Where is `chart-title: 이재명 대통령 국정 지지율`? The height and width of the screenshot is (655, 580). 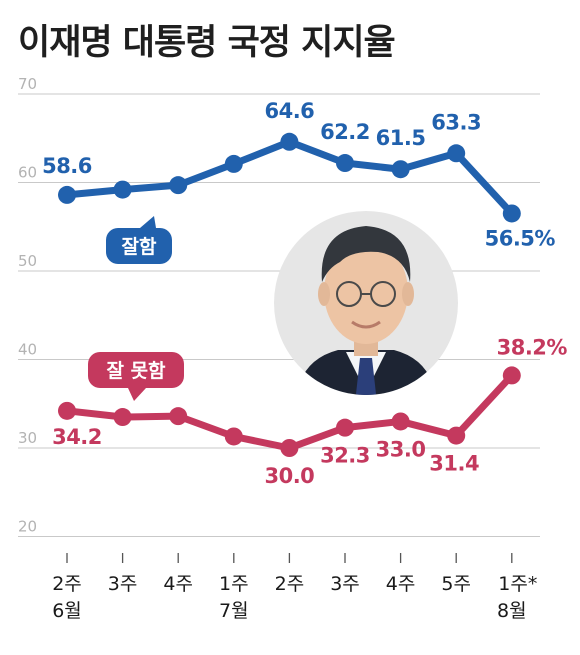 chart-title: 이재명 대통령 국정 지지율 is located at coordinates (207, 43).